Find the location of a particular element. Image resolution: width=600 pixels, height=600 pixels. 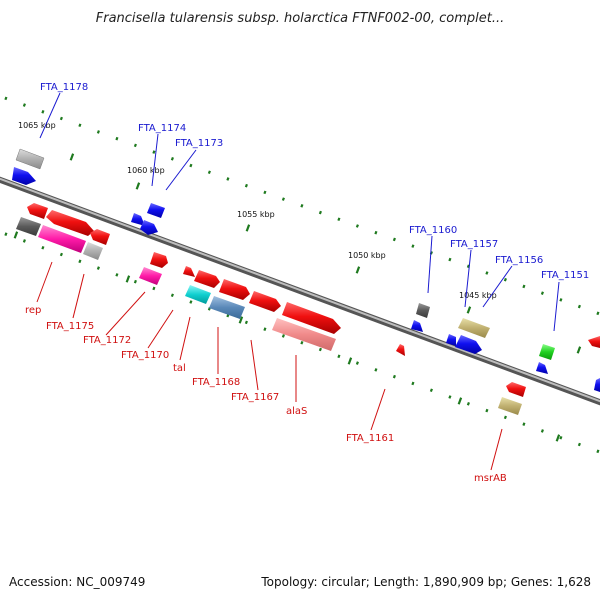

gene-blue-1173a is located at coordinates (156, 210).